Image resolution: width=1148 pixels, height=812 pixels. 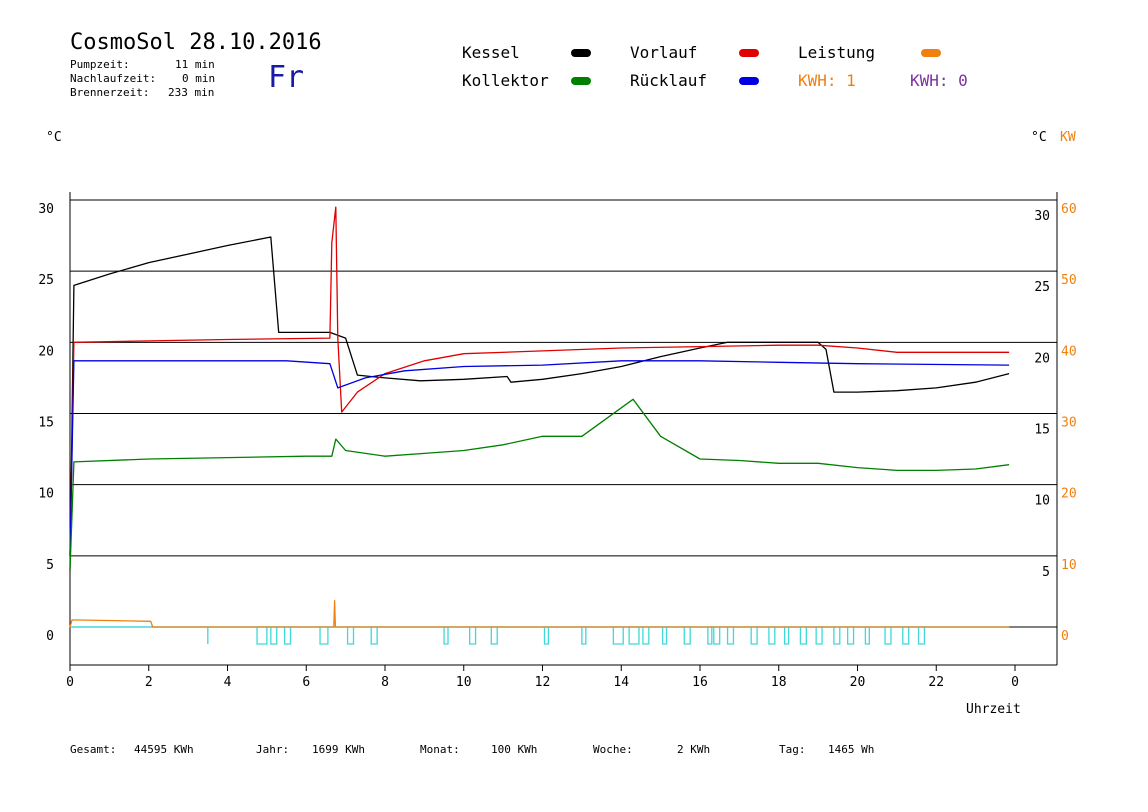 I want to click on x-tick-label: 2, so click(x=149, y=682).